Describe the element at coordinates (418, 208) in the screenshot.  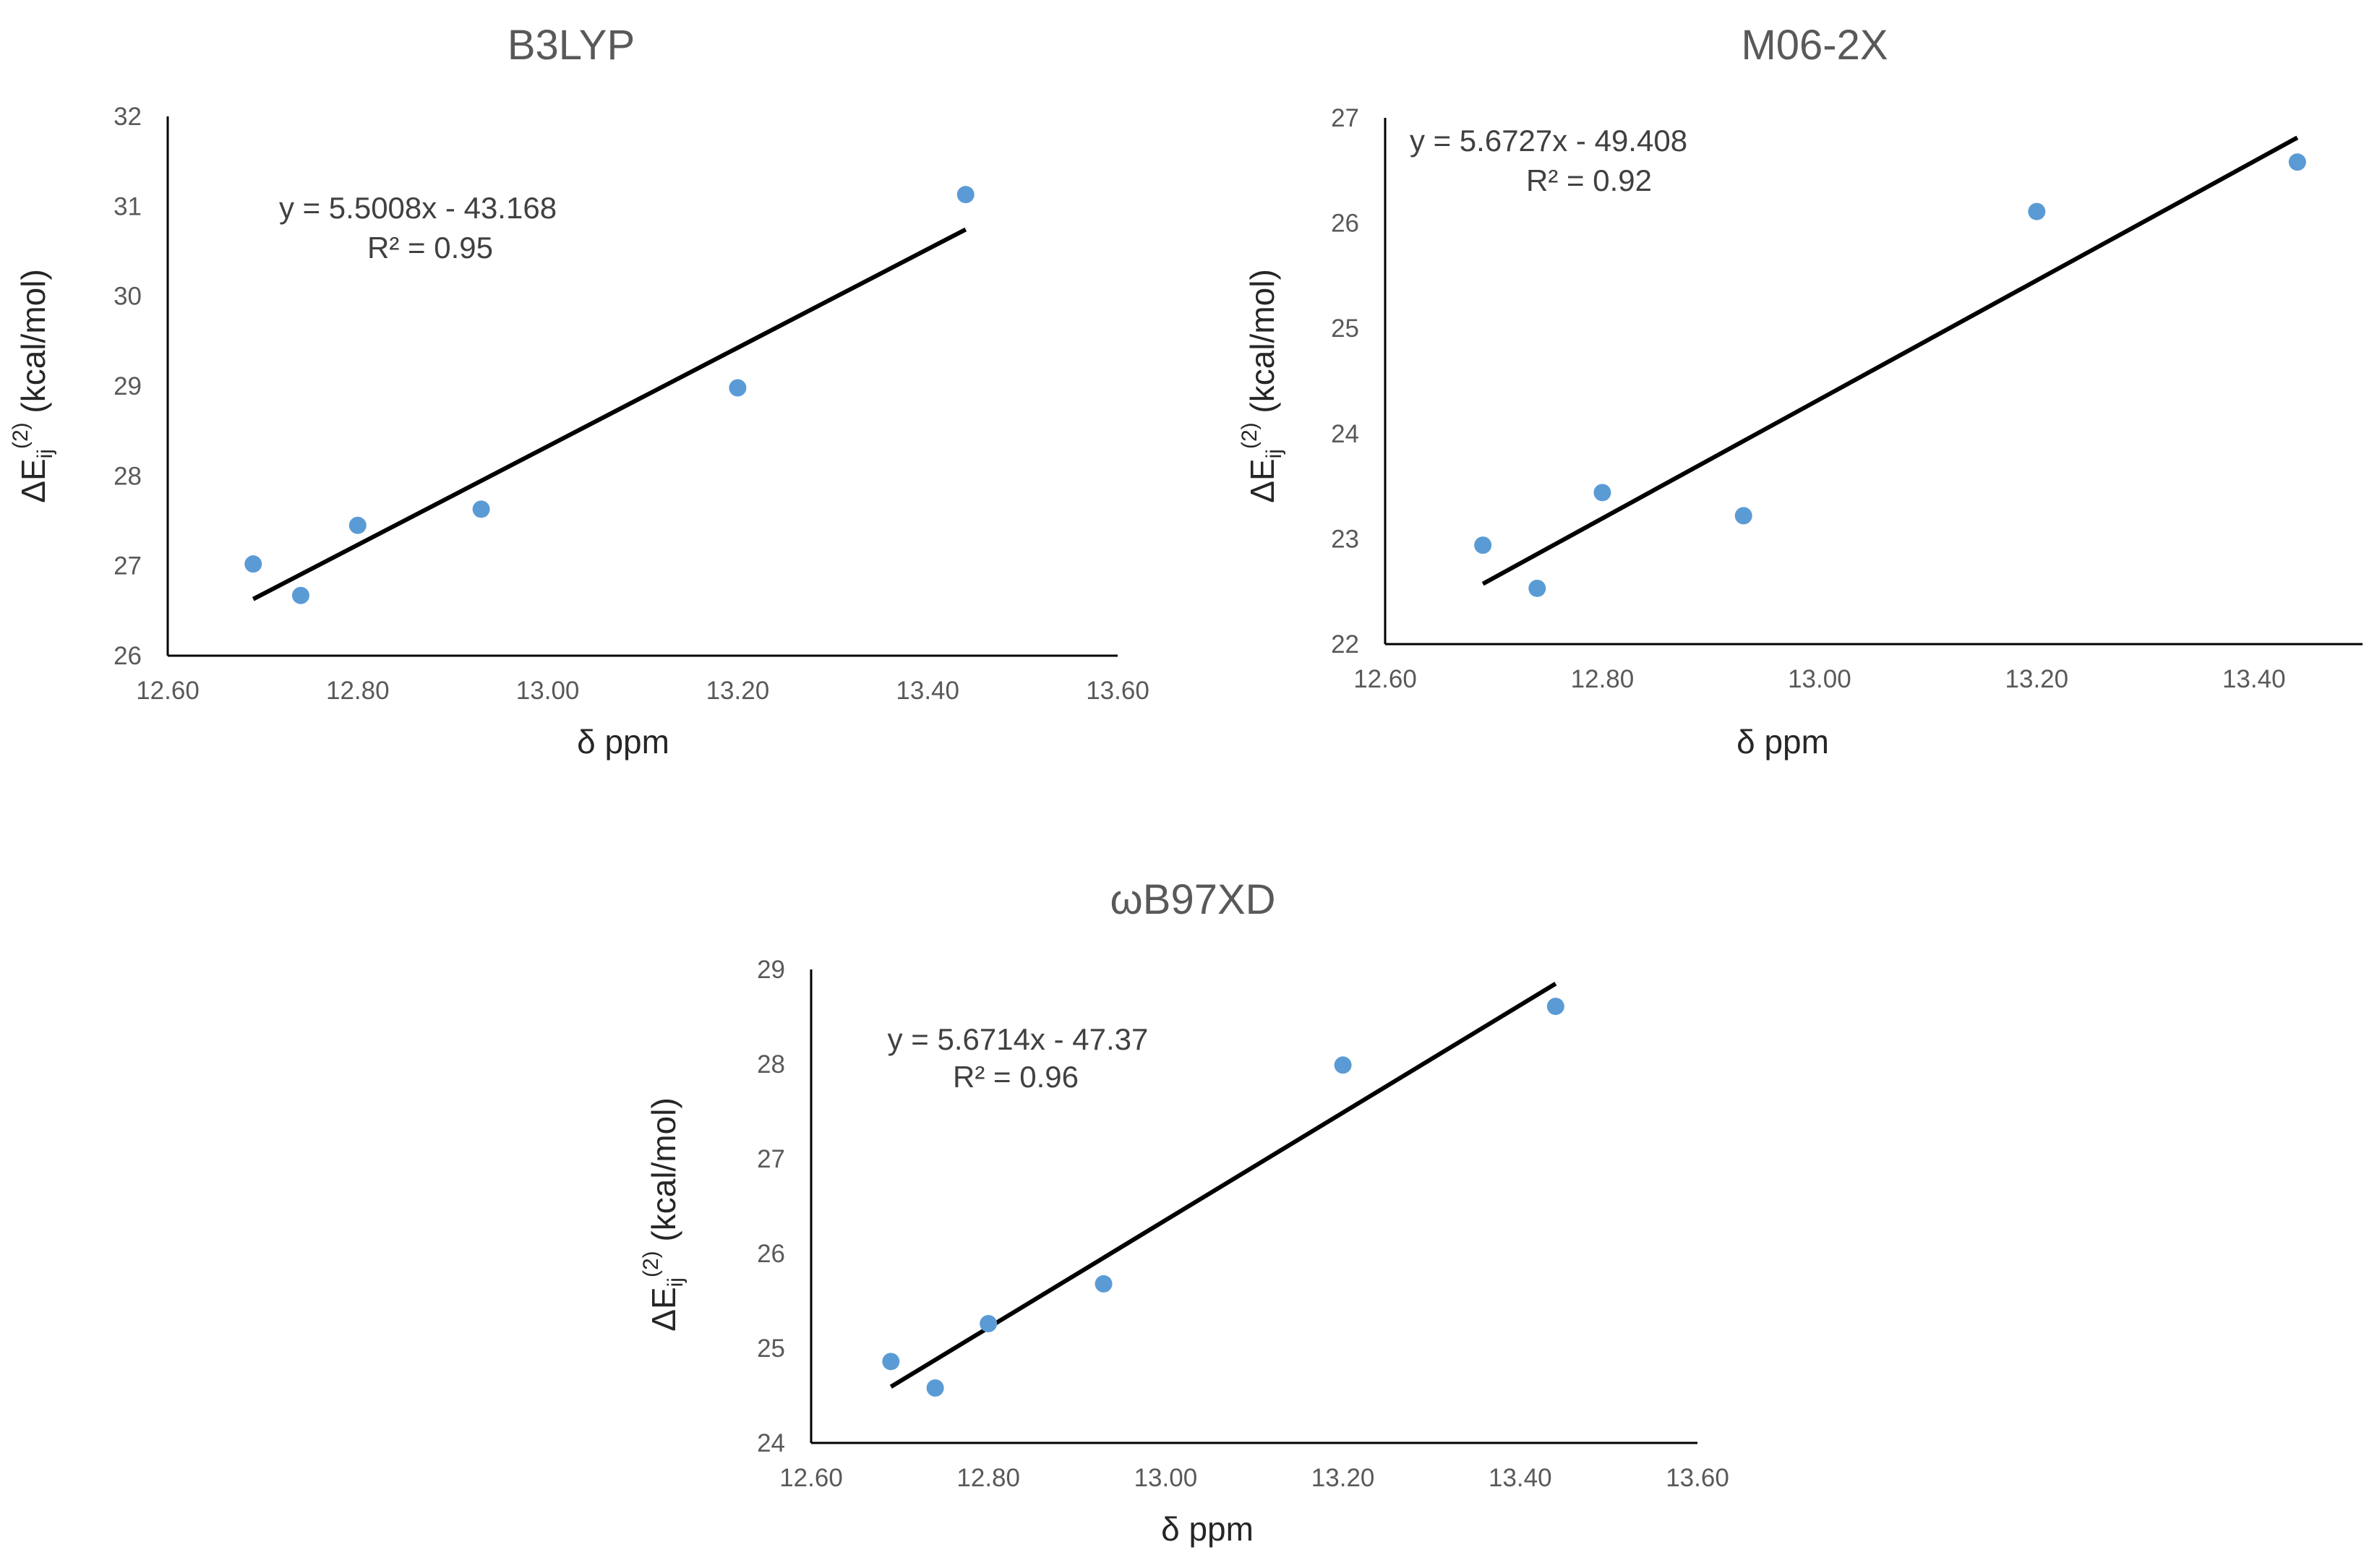
I see `trendline-equation: y = 5.5008x - 43.168` at that location.